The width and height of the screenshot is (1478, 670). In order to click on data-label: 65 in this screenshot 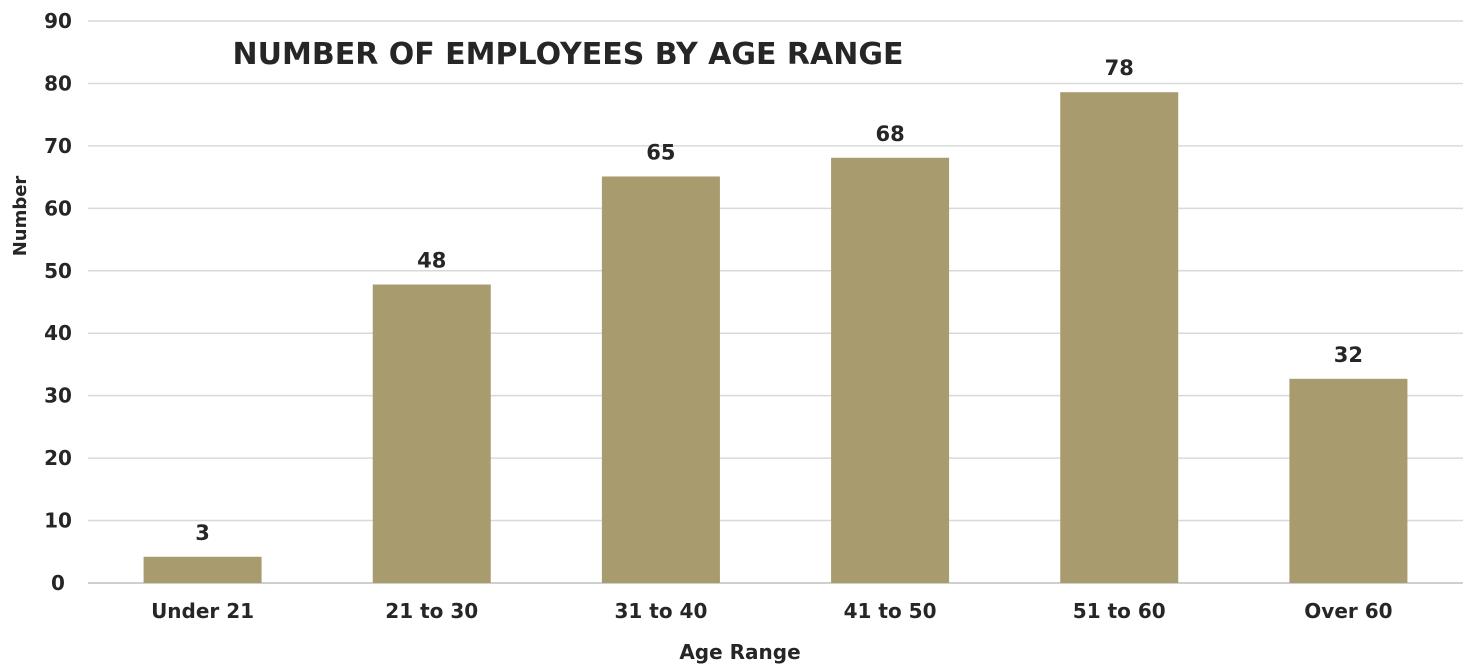, I will do `click(660, 152)`.